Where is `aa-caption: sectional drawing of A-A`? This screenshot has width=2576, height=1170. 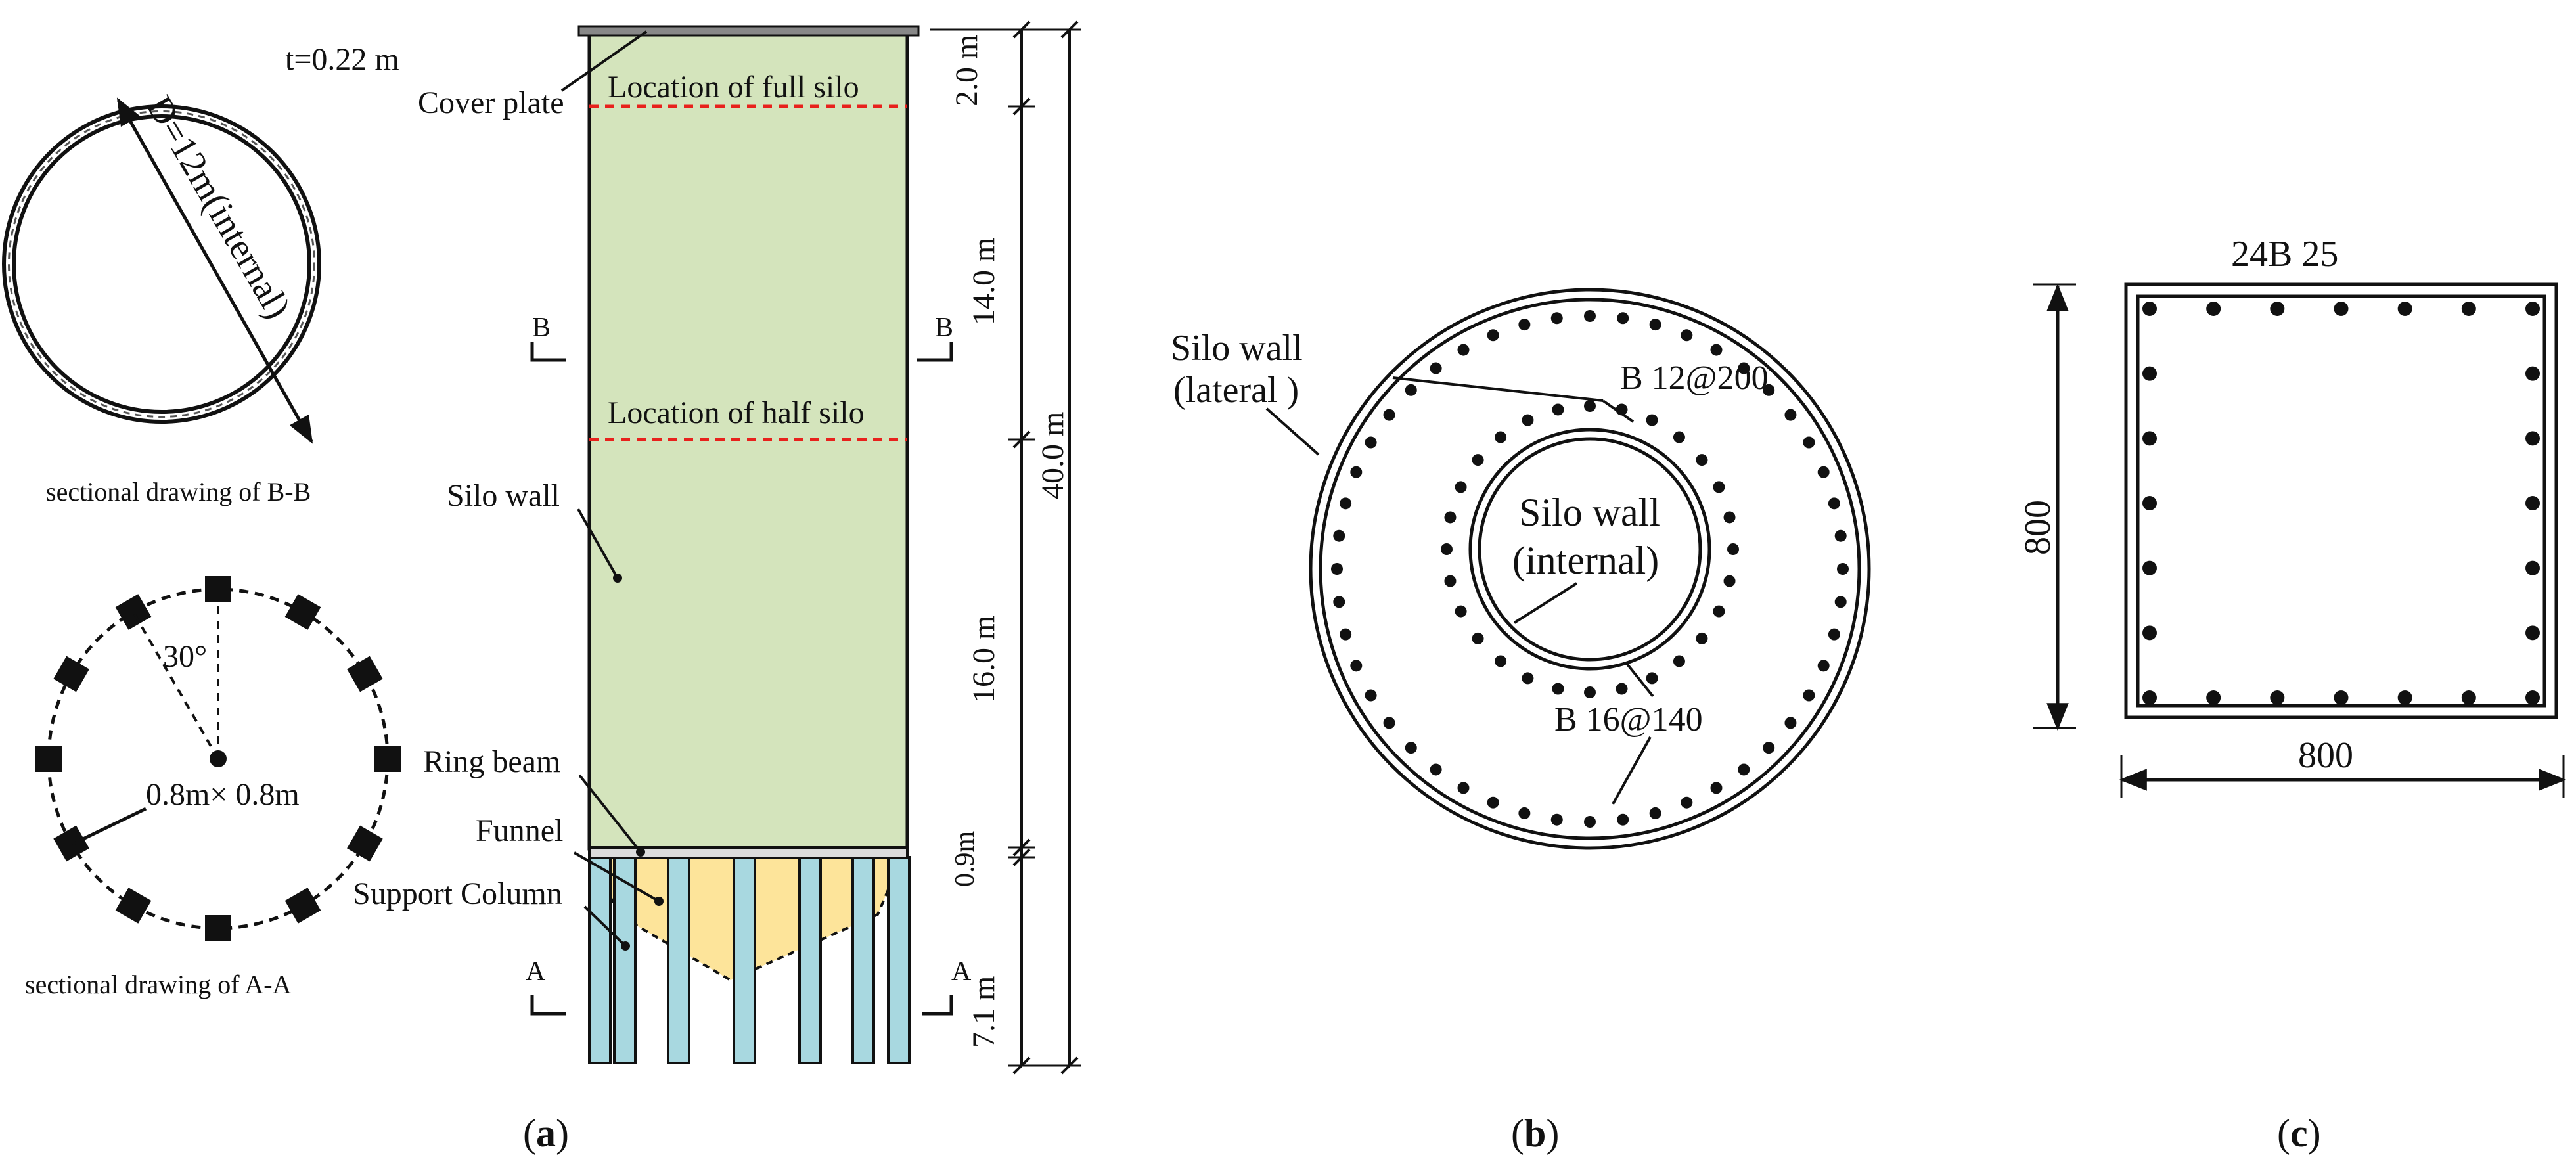 aa-caption: sectional drawing of A-A is located at coordinates (158, 984).